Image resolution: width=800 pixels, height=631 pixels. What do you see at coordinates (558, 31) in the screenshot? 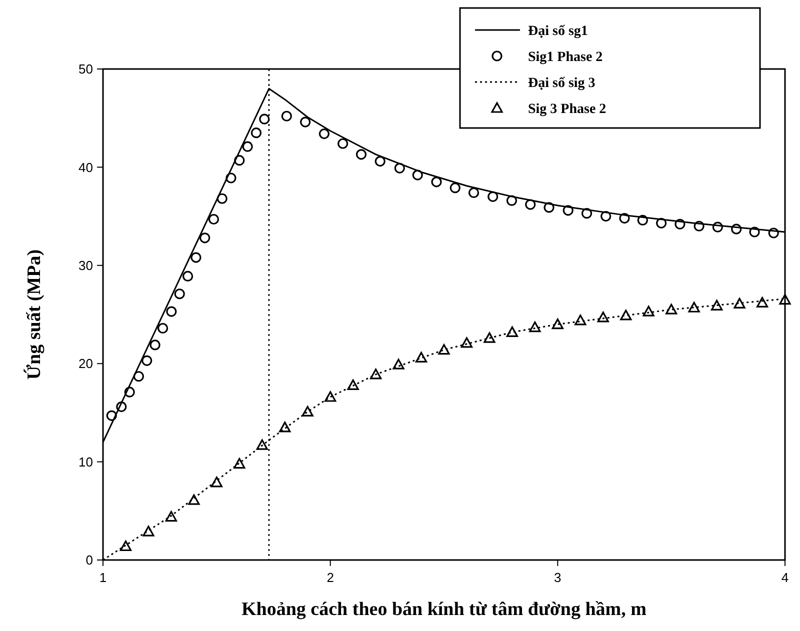
I see `legend-label: Đại số sg1` at bounding box center [558, 31].